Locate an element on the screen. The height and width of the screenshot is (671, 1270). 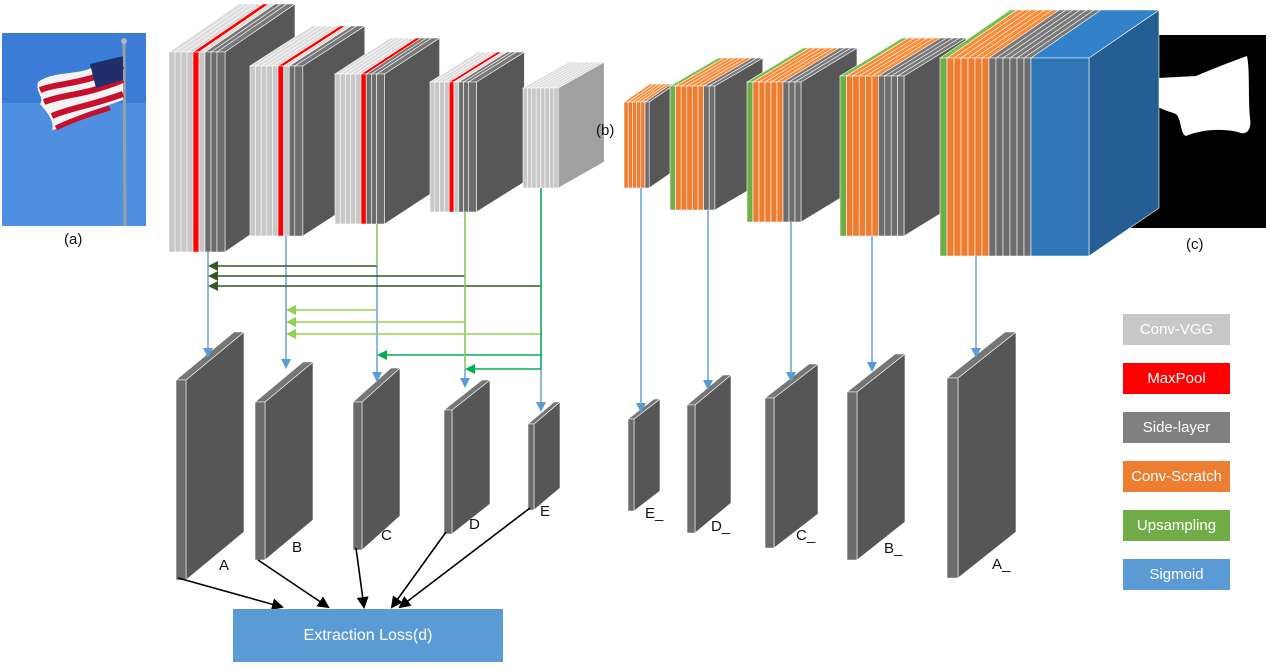
side-label-e: E is located at coordinates (545, 511).